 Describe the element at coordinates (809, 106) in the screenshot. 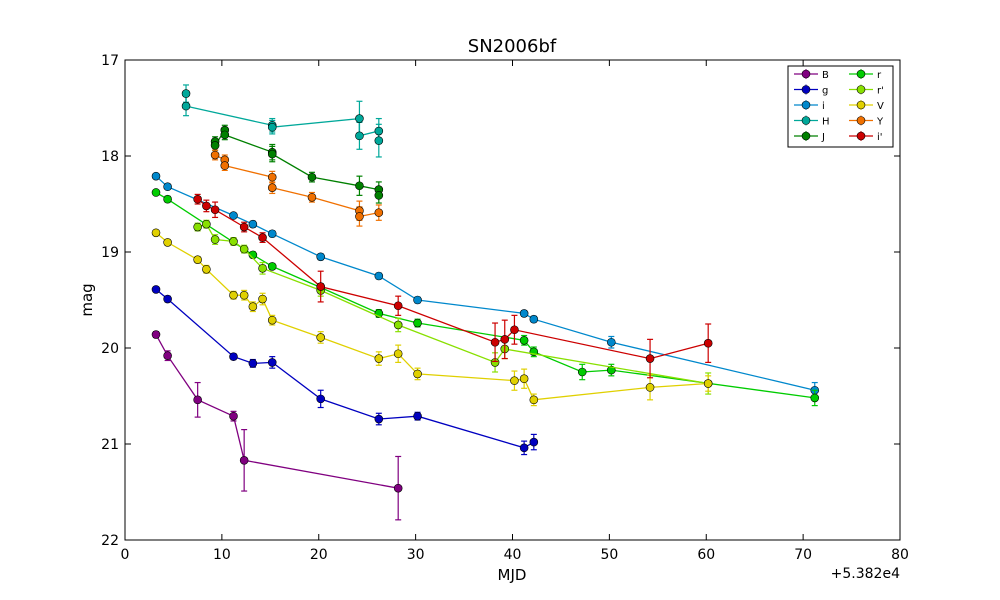

I see `legend-entry: i` at that location.